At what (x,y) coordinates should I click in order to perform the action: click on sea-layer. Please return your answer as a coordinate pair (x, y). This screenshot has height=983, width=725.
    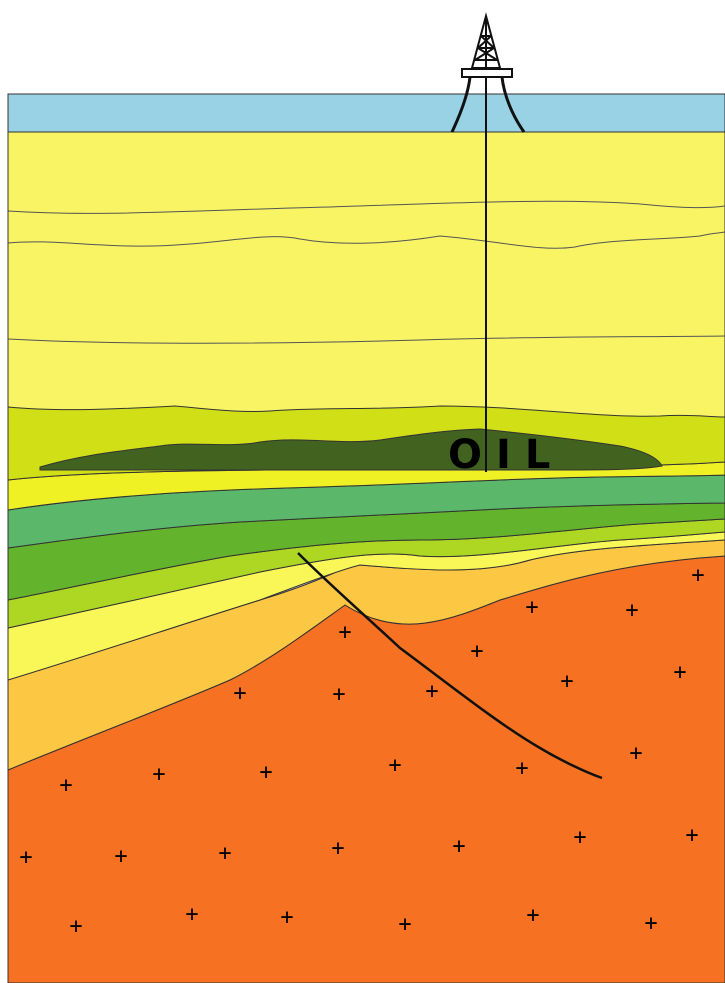
    Looking at the image, I should click on (366, 113).